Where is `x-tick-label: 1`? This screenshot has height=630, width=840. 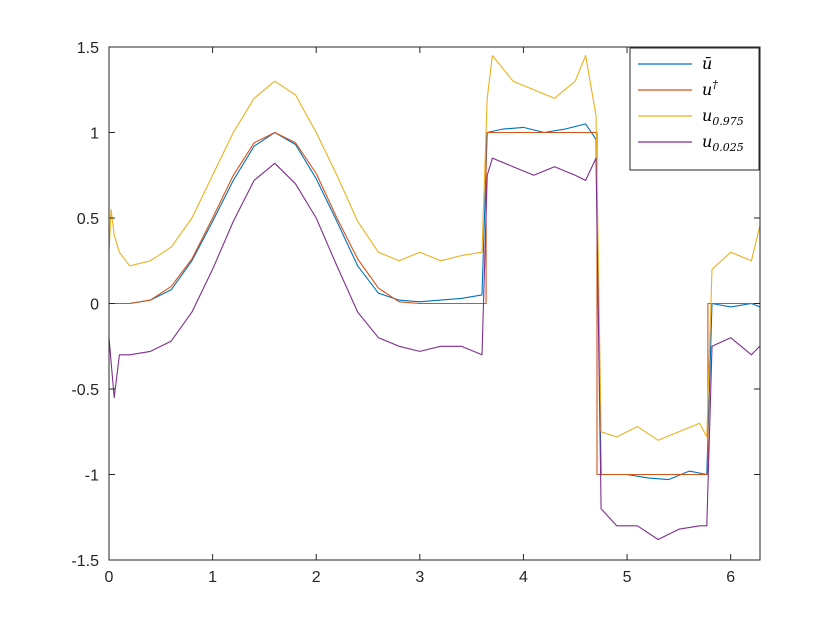 x-tick-label: 1 is located at coordinates (212, 577).